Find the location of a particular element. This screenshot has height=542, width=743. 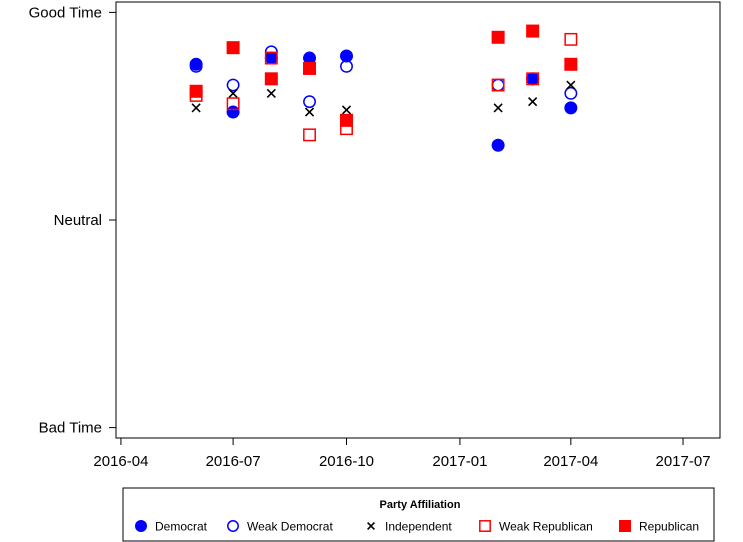

series-weak-republican is located at coordinates (383, 87).